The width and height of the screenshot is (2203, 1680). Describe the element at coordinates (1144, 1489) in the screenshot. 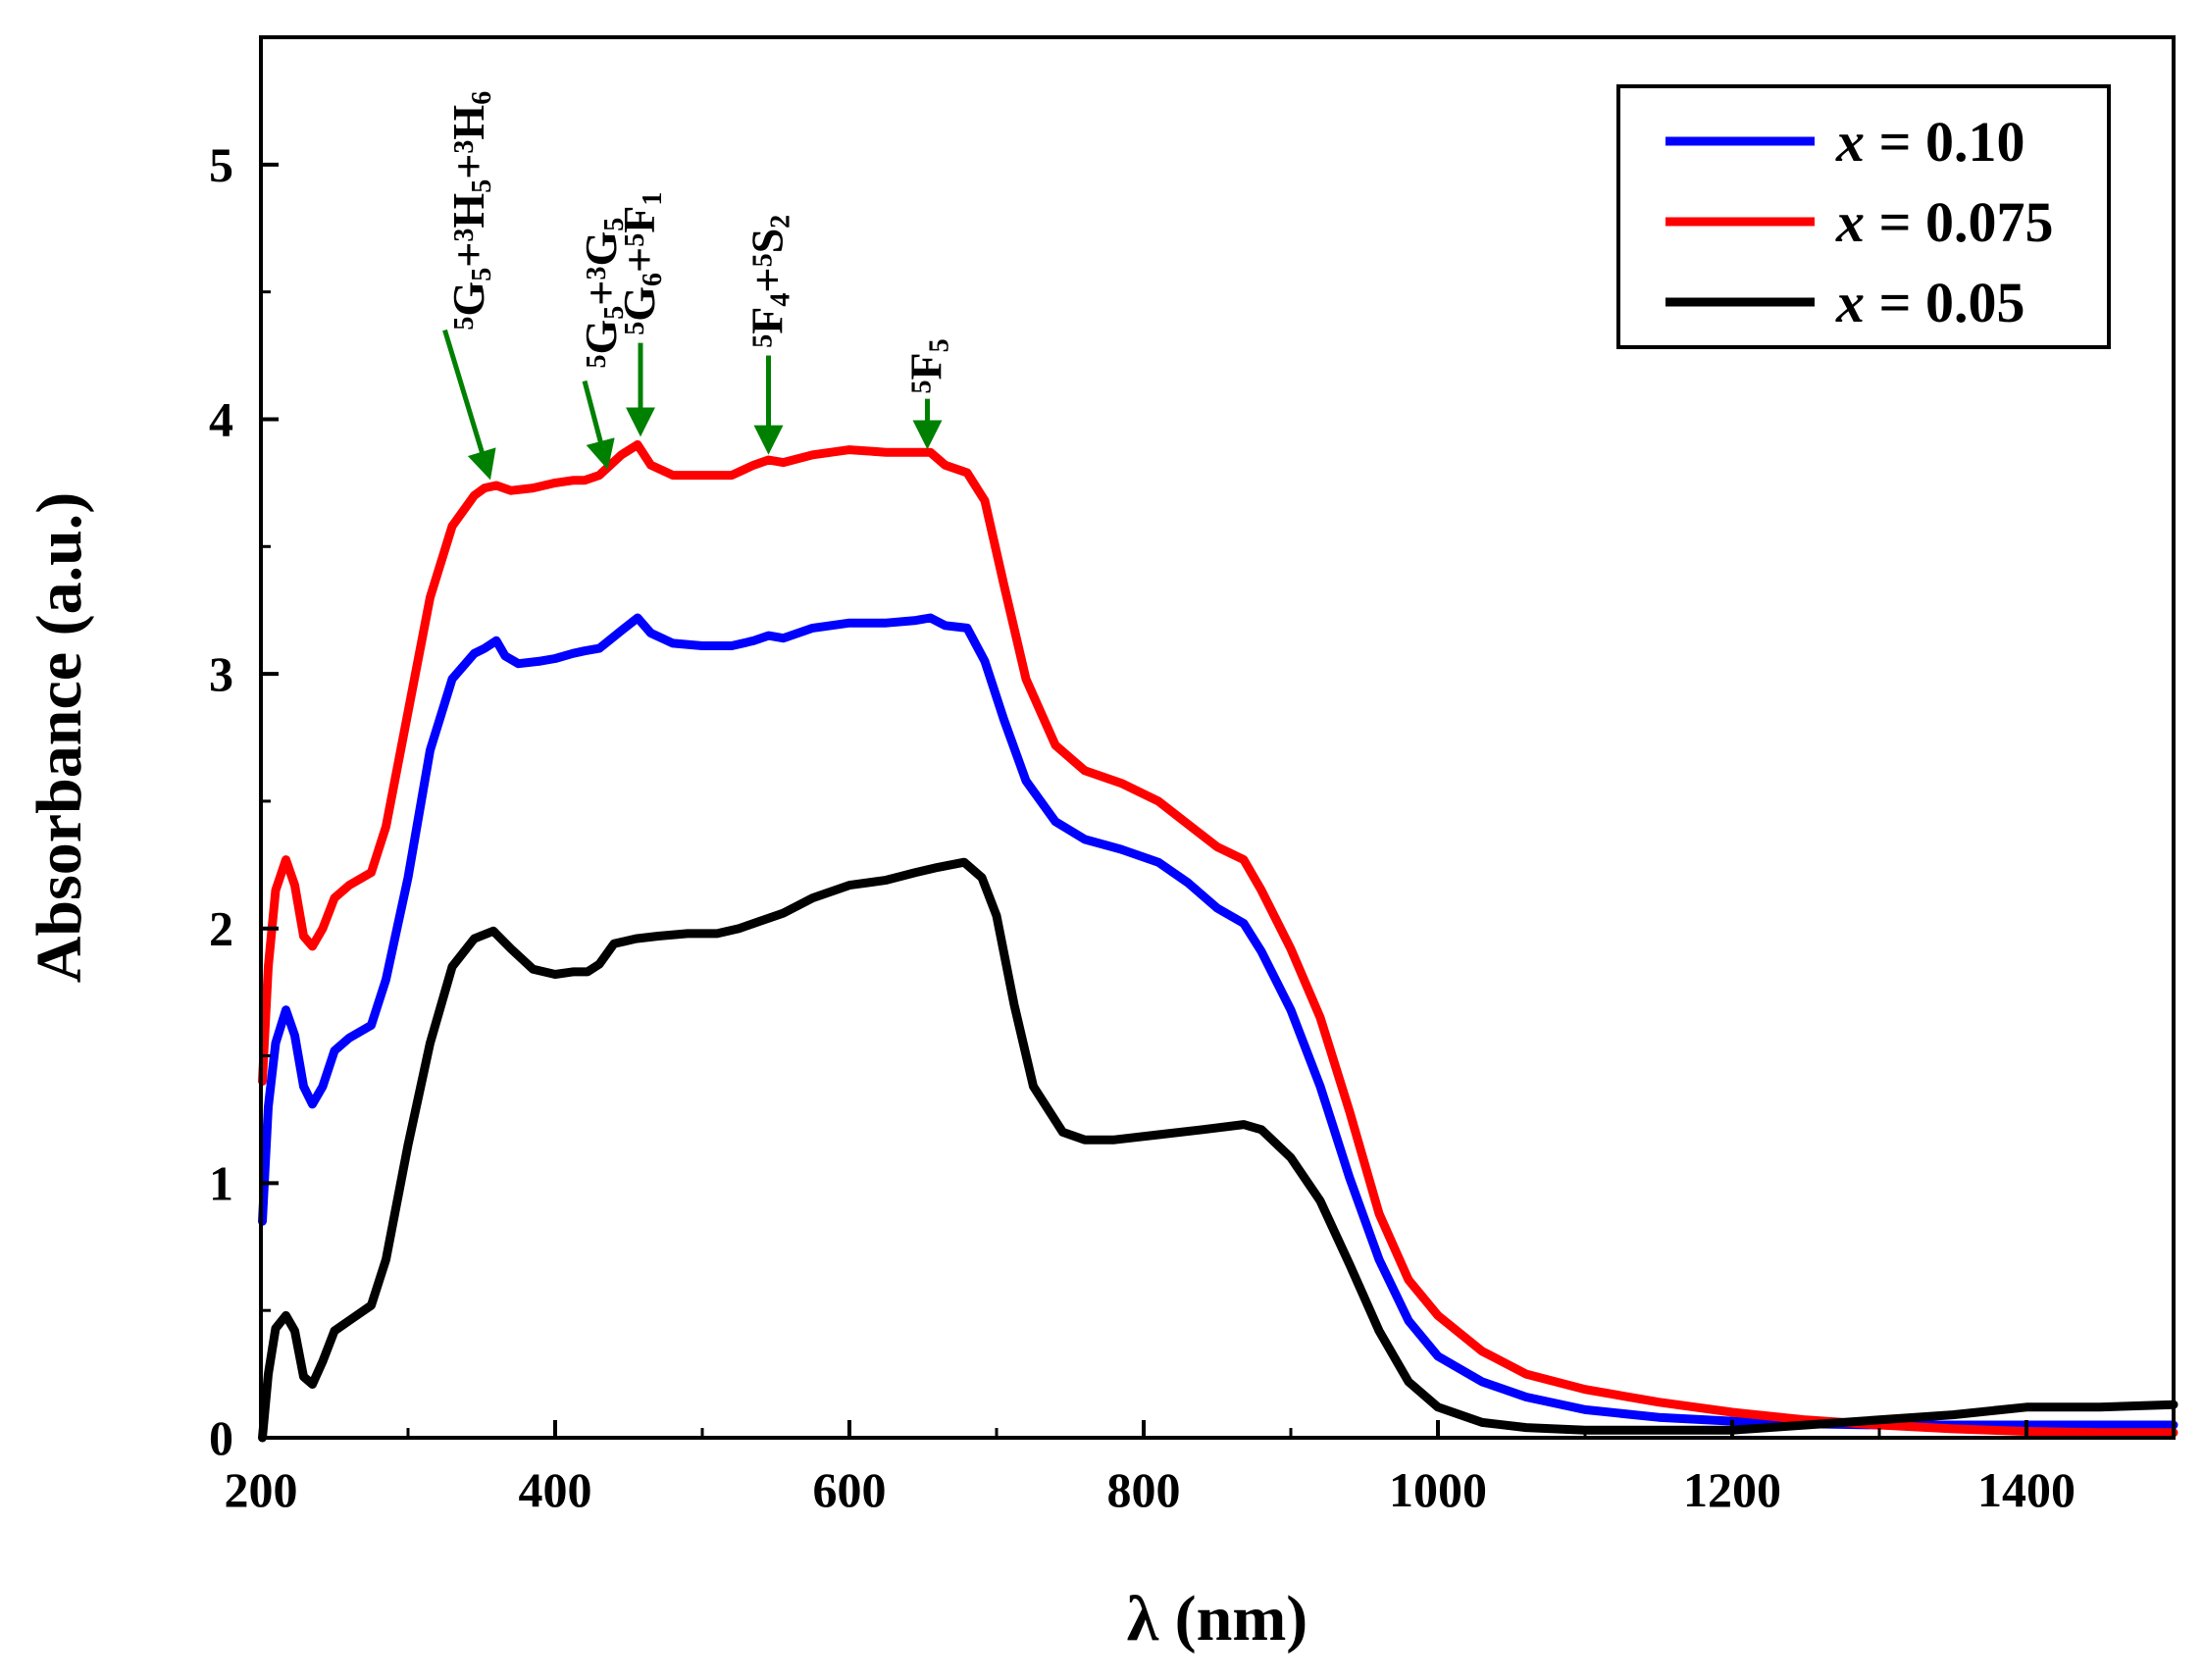

I see `x-tick-label: 800` at that location.